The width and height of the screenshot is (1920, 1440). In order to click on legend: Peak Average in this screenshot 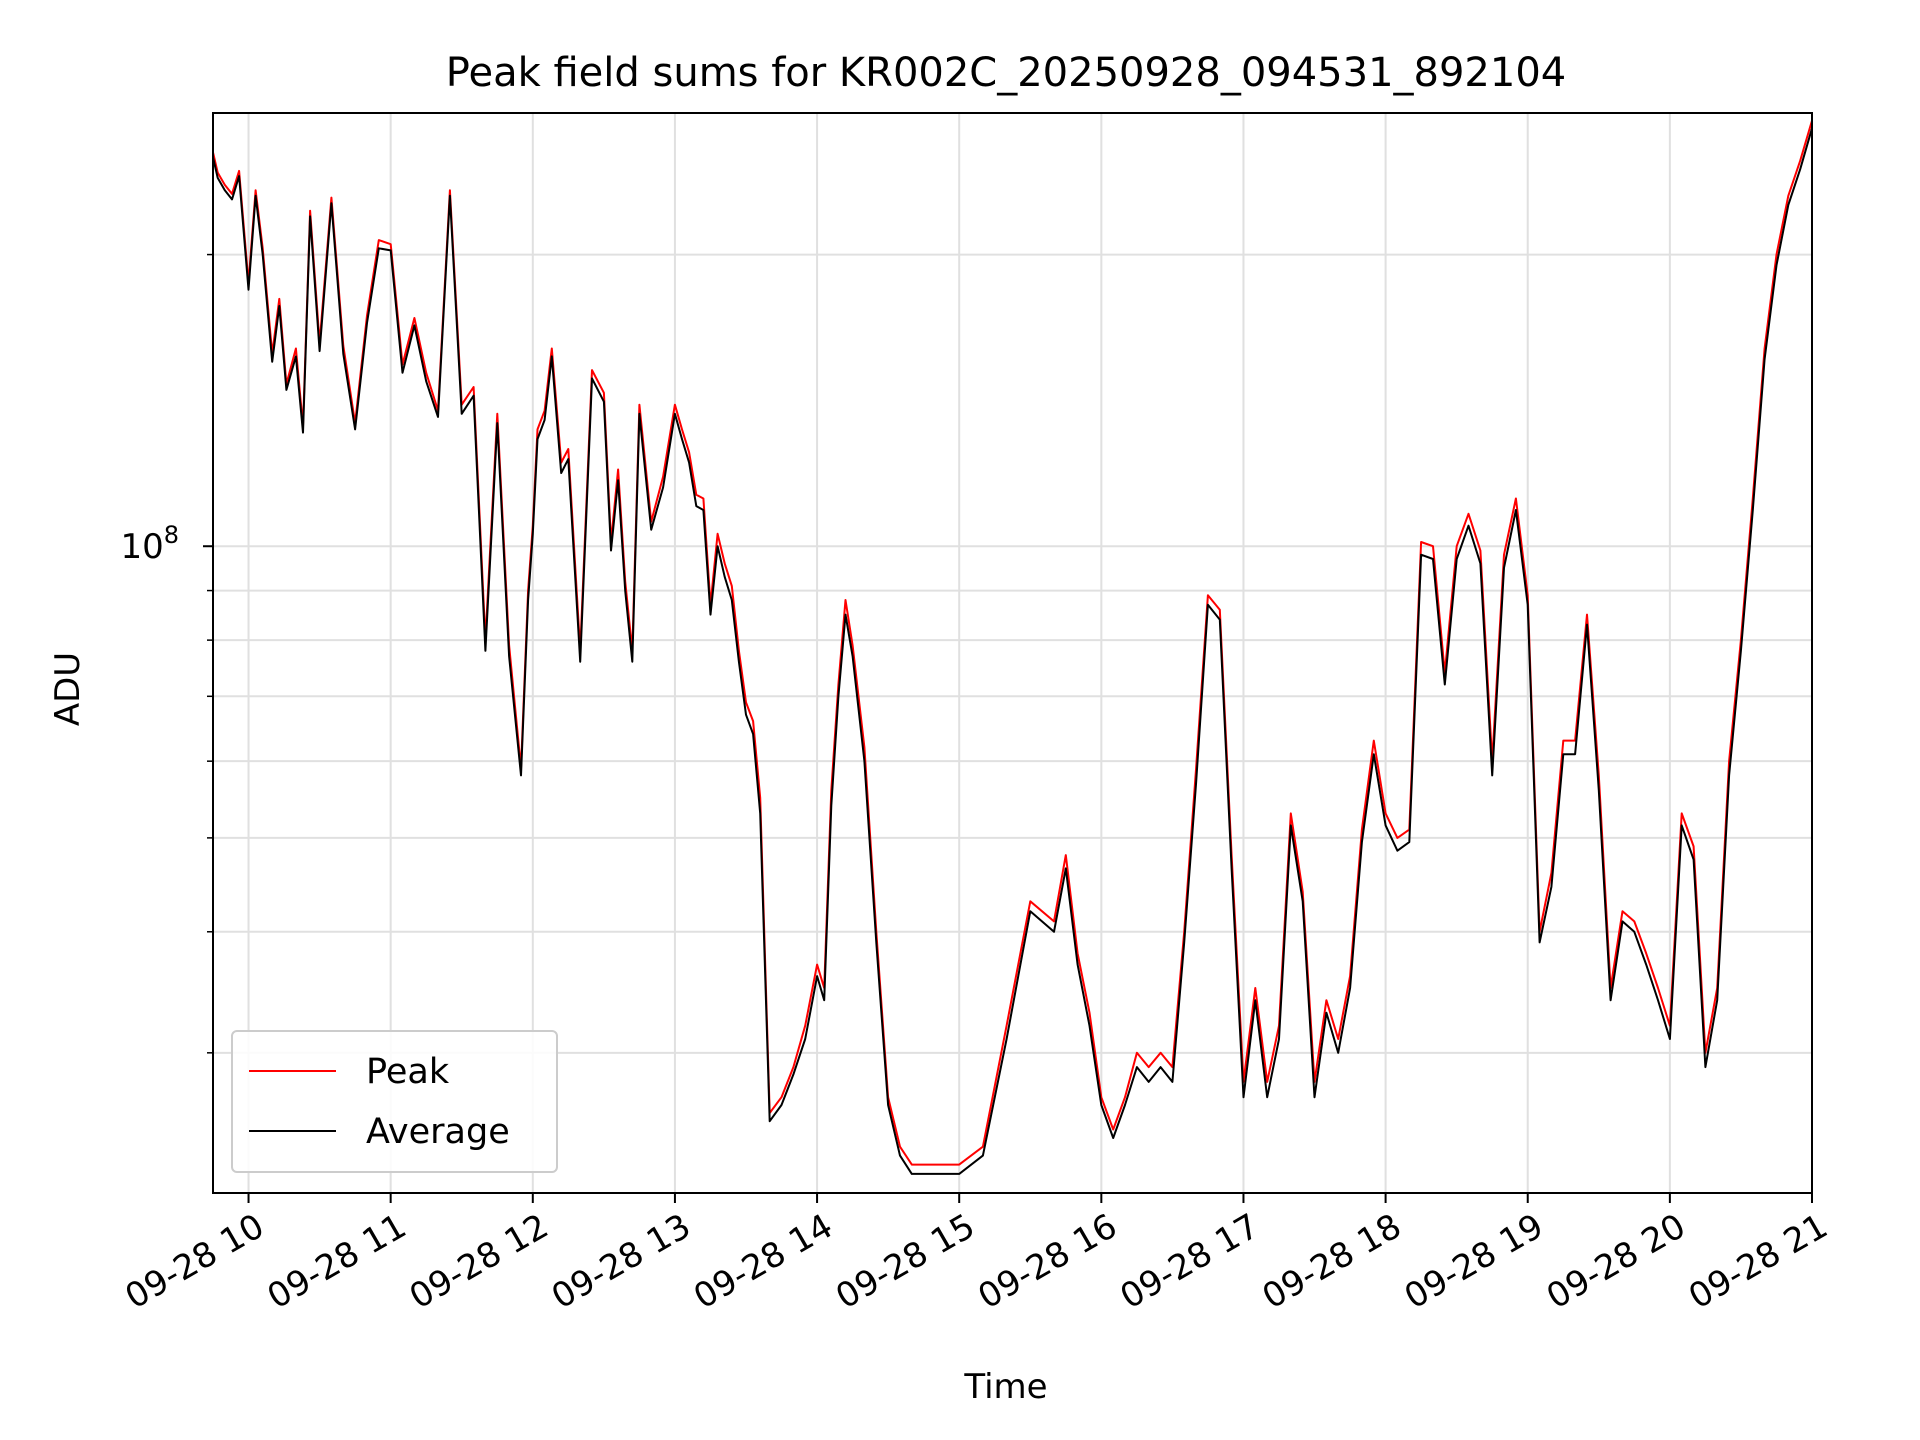, I will do `click(394, 1101)`.